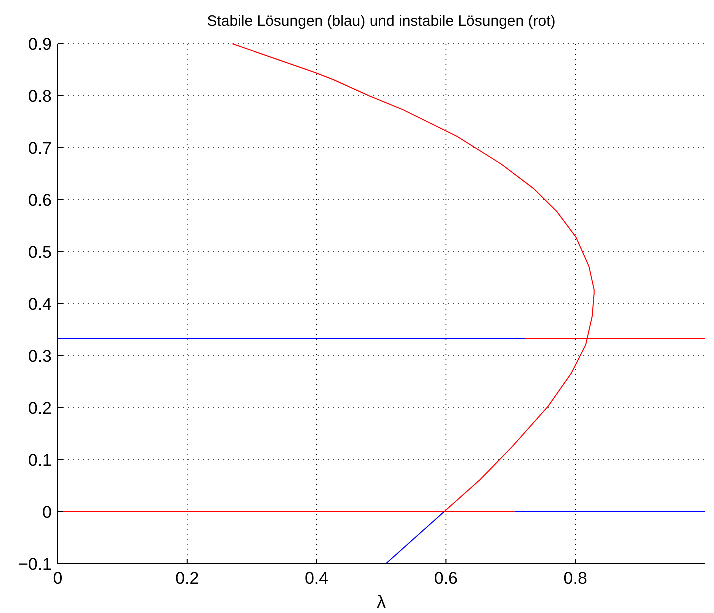 This screenshot has width=714, height=613. What do you see at coordinates (40, 96) in the screenshot?
I see `y-tick-label: 0.8` at bounding box center [40, 96].